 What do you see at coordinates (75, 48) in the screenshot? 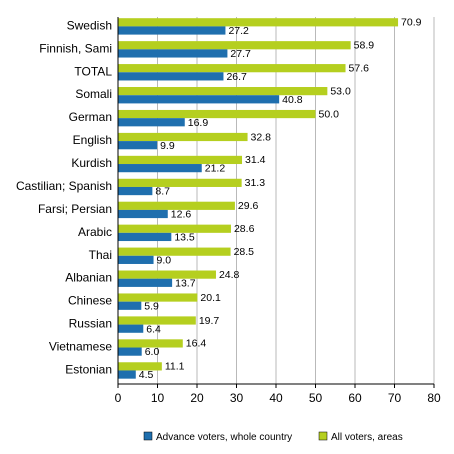
I see `category-label: Finnish, Sami` at bounding box center [75, 48].